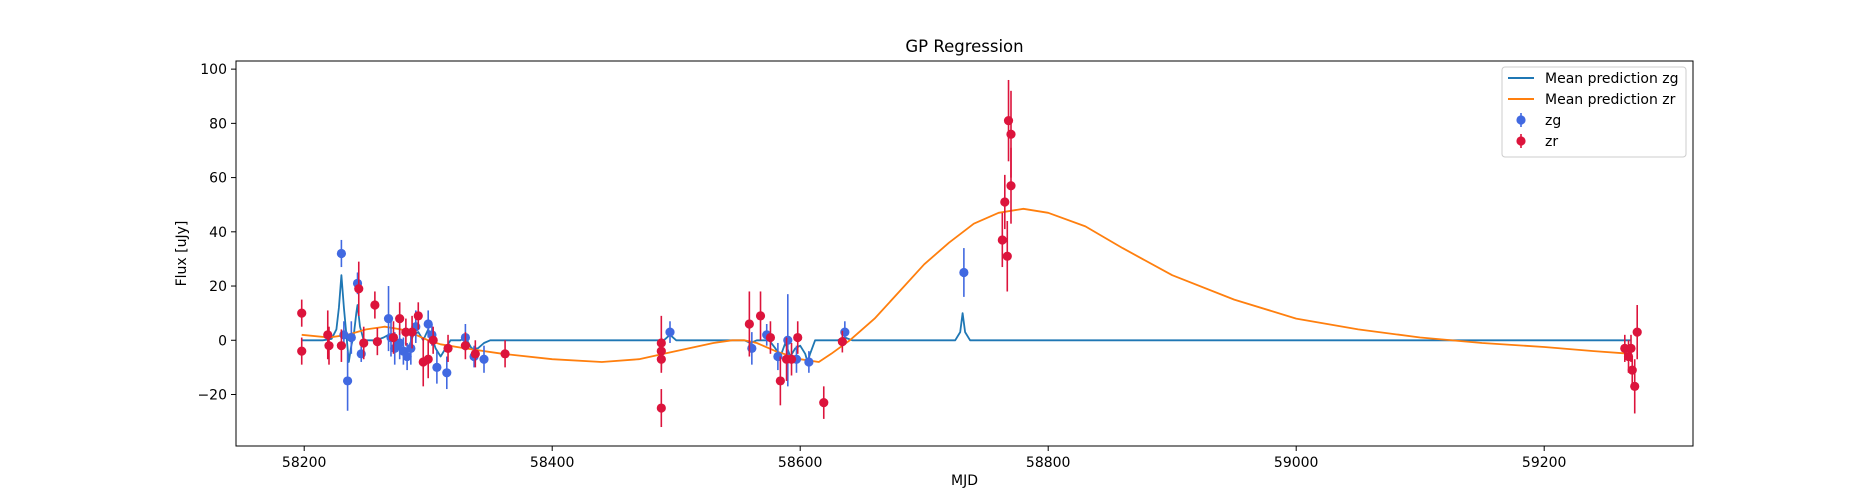 Image resolution: width=1875 pixels, height=500 pixels. Describe the element at coordinates (964, 46) in the screenshot. I see `chart-title: GP Regression` at that location.